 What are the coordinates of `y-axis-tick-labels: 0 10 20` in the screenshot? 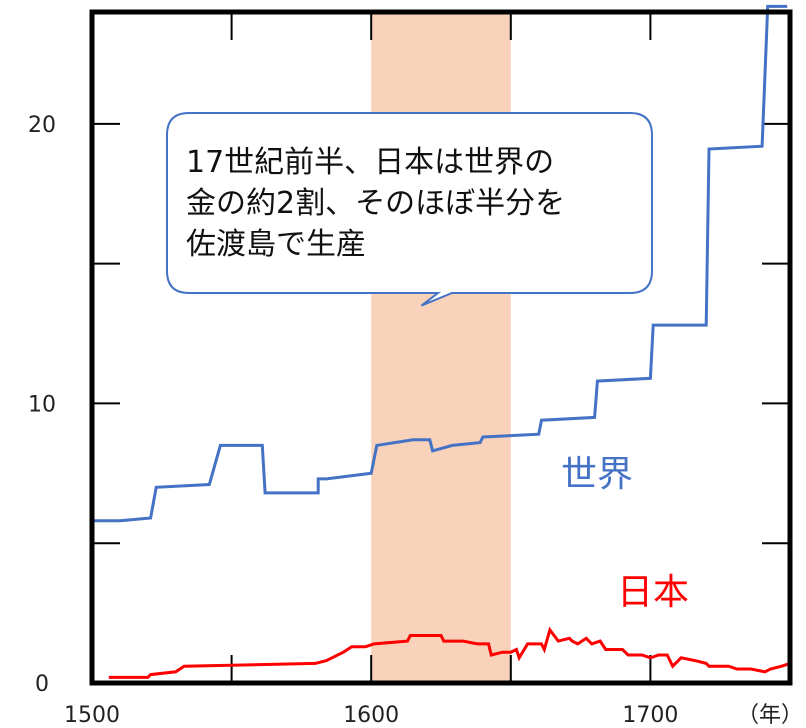 It's located at (42, 405).